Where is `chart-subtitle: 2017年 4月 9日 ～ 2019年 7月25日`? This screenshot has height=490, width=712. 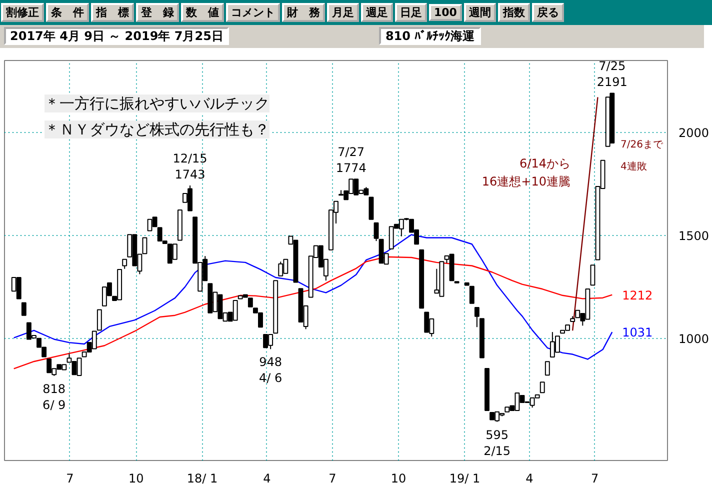
chart-subtitle: 2017年 4月 9日 ～ 2019年 7月25日 is located at coordinates (117, 36).